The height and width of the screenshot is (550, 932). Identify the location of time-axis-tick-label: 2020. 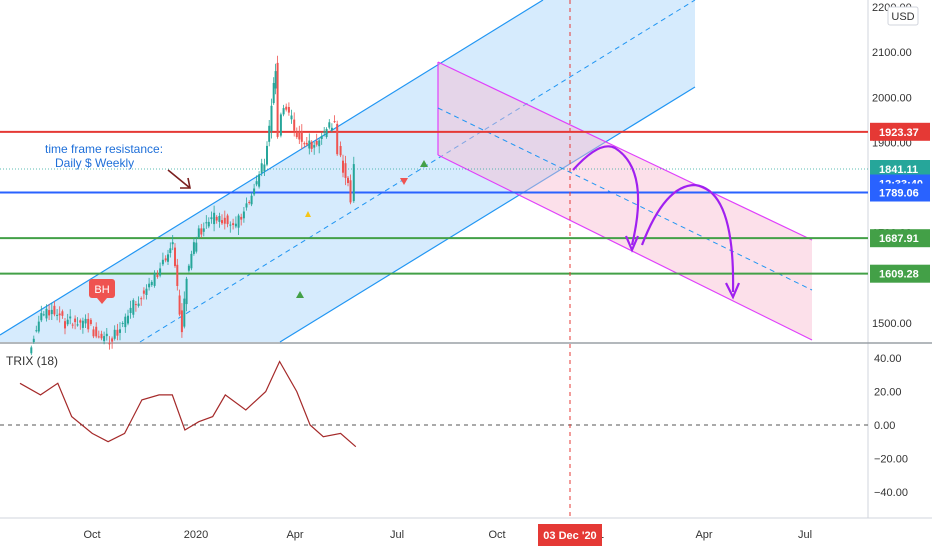
(196, 535).